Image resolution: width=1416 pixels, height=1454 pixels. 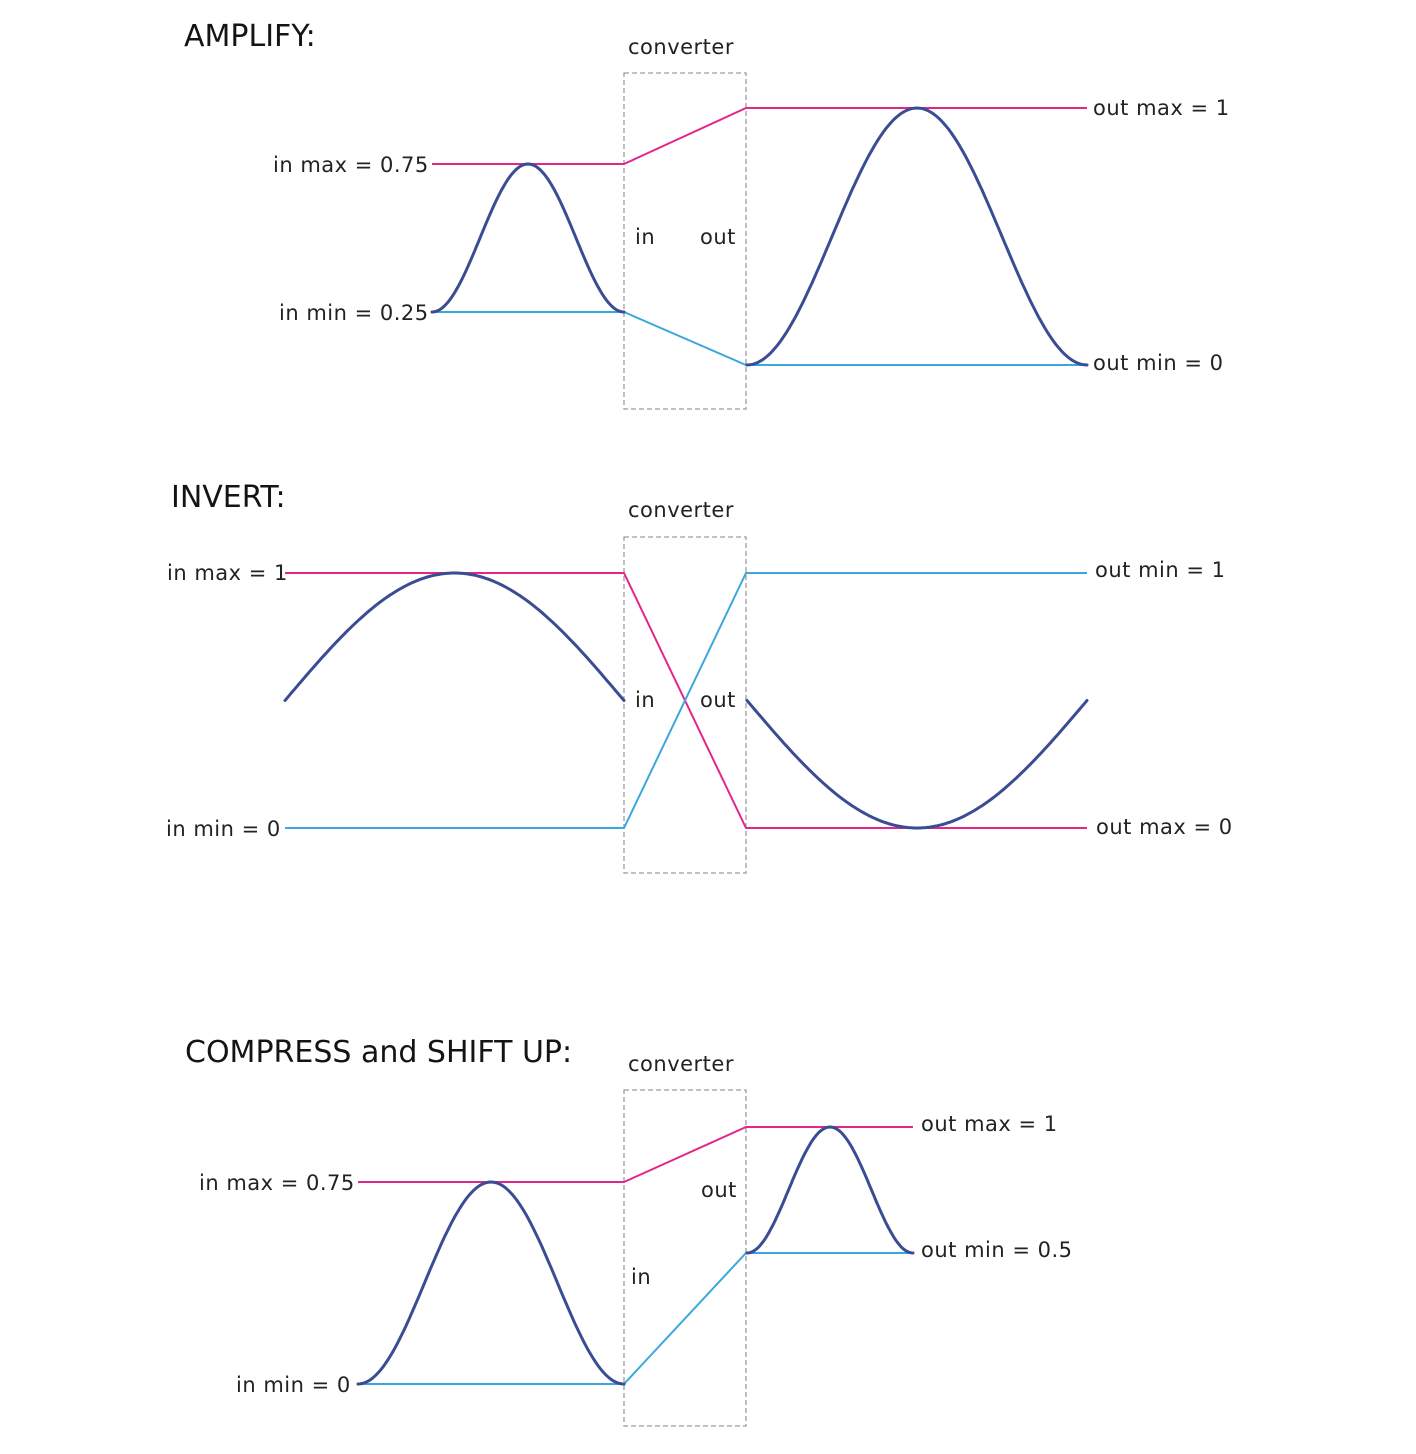 What do you see at coordinates (1158, 363) in the screenshot?
I see `out-min-label: out min = 0` at bounding box center [1158, 363].